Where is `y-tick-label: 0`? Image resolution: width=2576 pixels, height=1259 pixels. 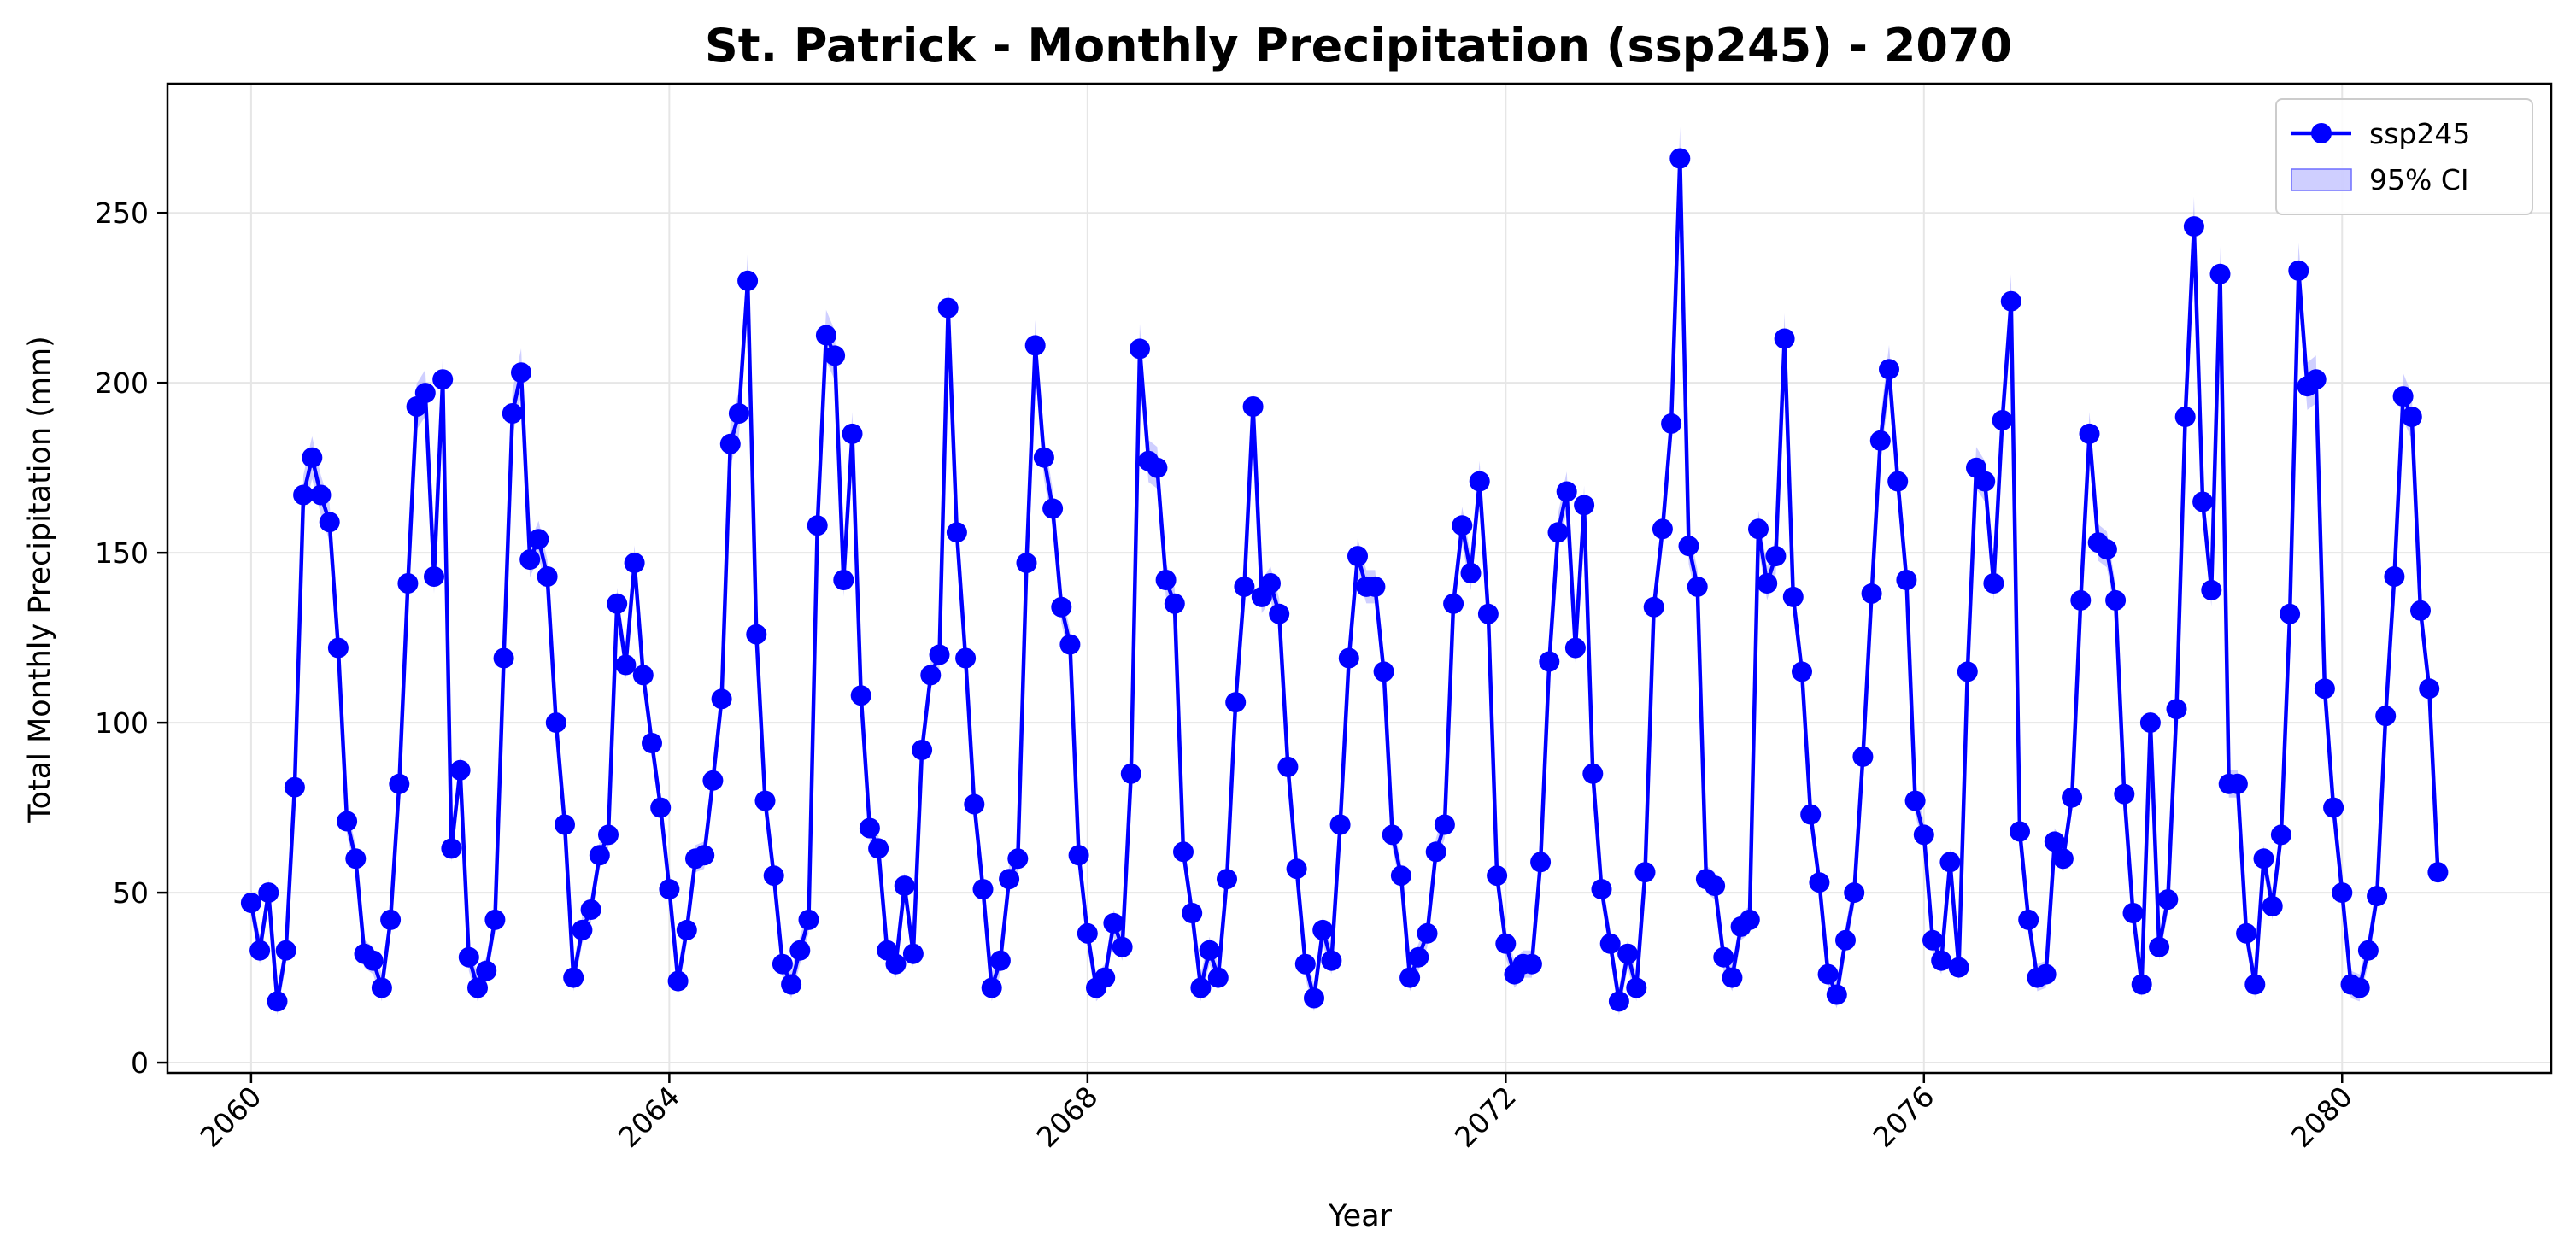 y-tick-label: 0 is located at coordinates (140, 1063).